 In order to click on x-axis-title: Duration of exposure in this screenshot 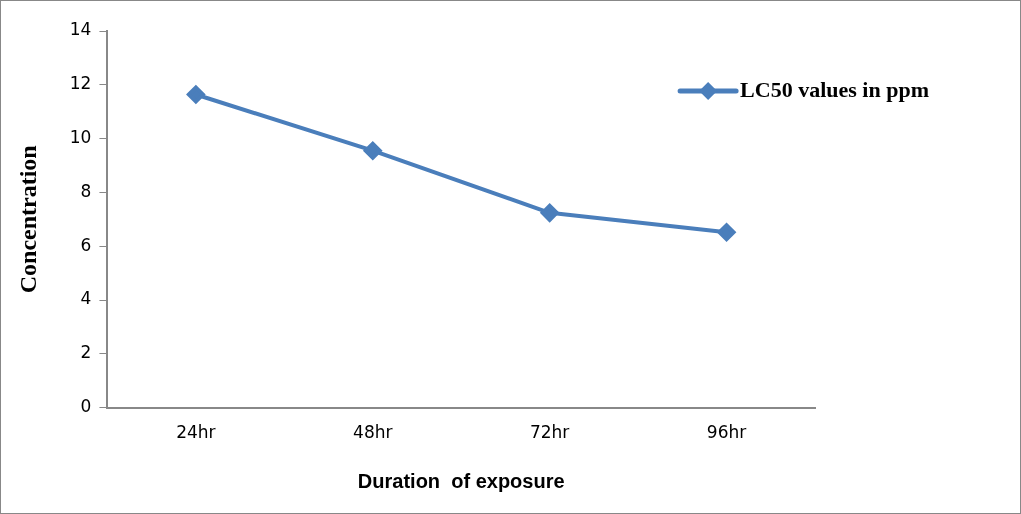, I will do `click(461, 480)`.